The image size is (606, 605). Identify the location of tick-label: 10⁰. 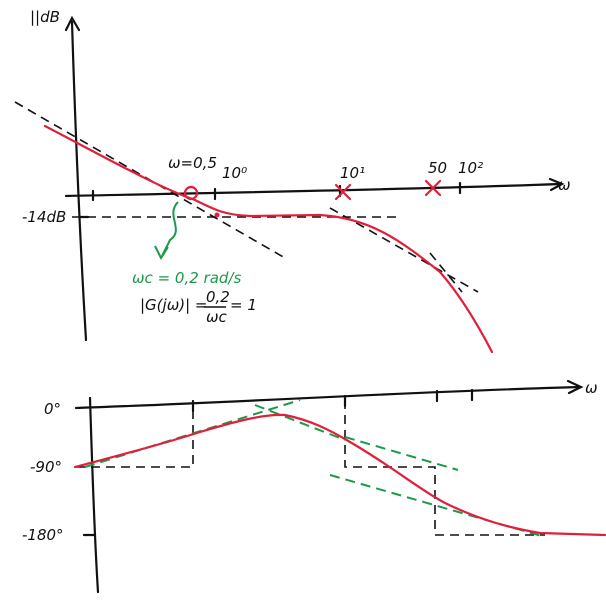
(234, 173).